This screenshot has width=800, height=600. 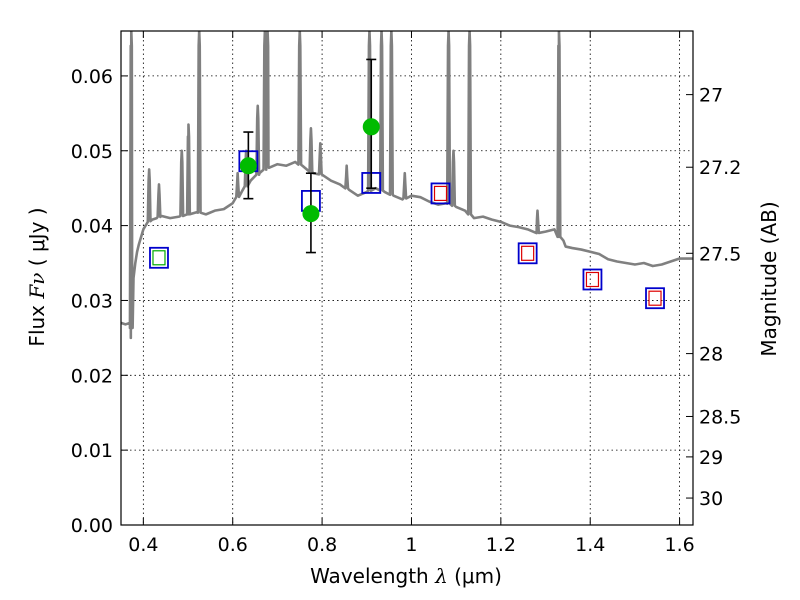 I want to click on x-tick-label: 1.4, so click(x=590, y=545).